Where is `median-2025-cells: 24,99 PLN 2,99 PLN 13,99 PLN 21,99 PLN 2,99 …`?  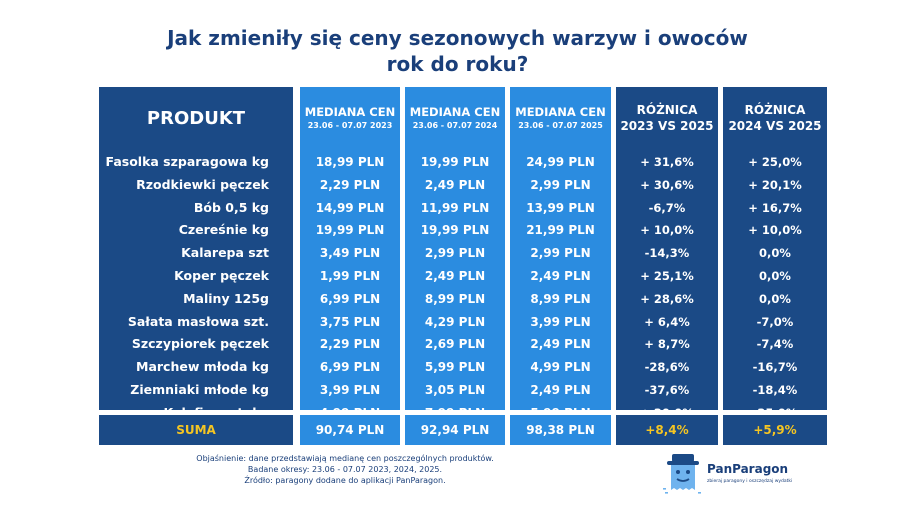 median-2025-cells: 24,99 PLN 2,99 PLN 13,99 PLN 21,99 PLN 2,99 … is located at coordinates (560, 288).